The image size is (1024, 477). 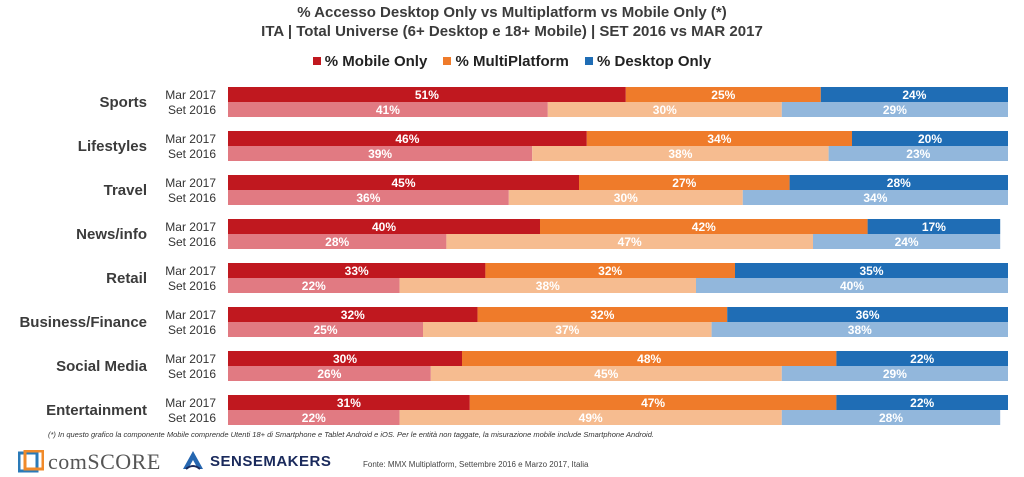 I want to click on data-label-travel-mar_2017-multiplatform: 27%, so click(x=684, y=183).